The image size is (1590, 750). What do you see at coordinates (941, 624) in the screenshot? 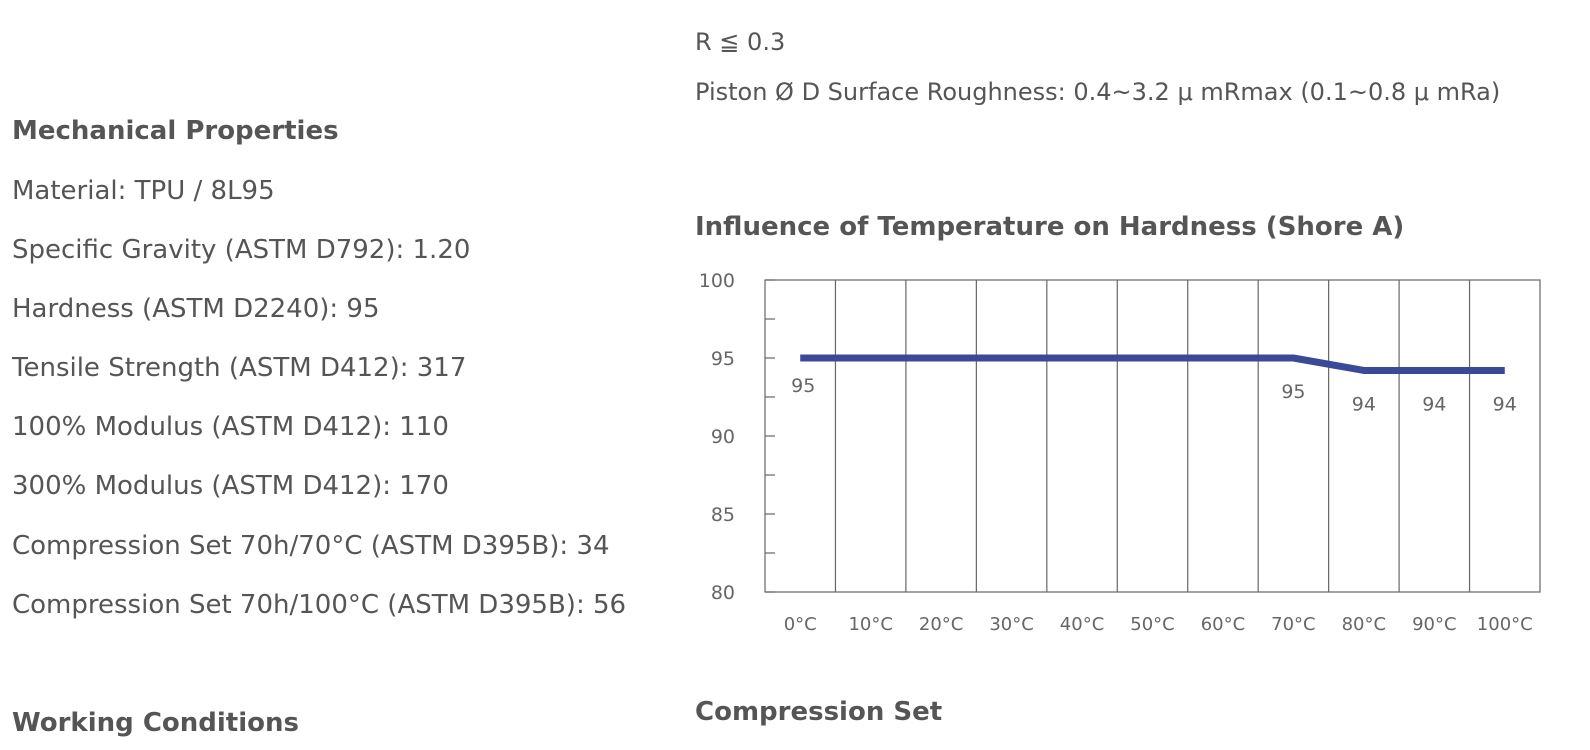
I see `x-tick-label: 20°C` at bounding box center [941, 624].